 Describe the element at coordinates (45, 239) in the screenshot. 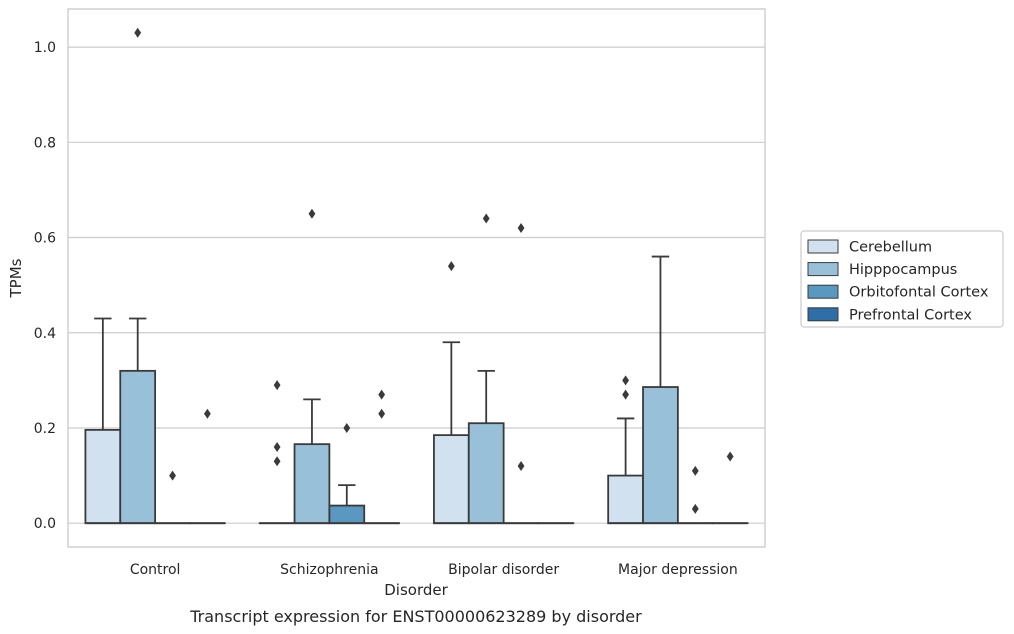

I see `y-tick-label: 0.6` at that location.